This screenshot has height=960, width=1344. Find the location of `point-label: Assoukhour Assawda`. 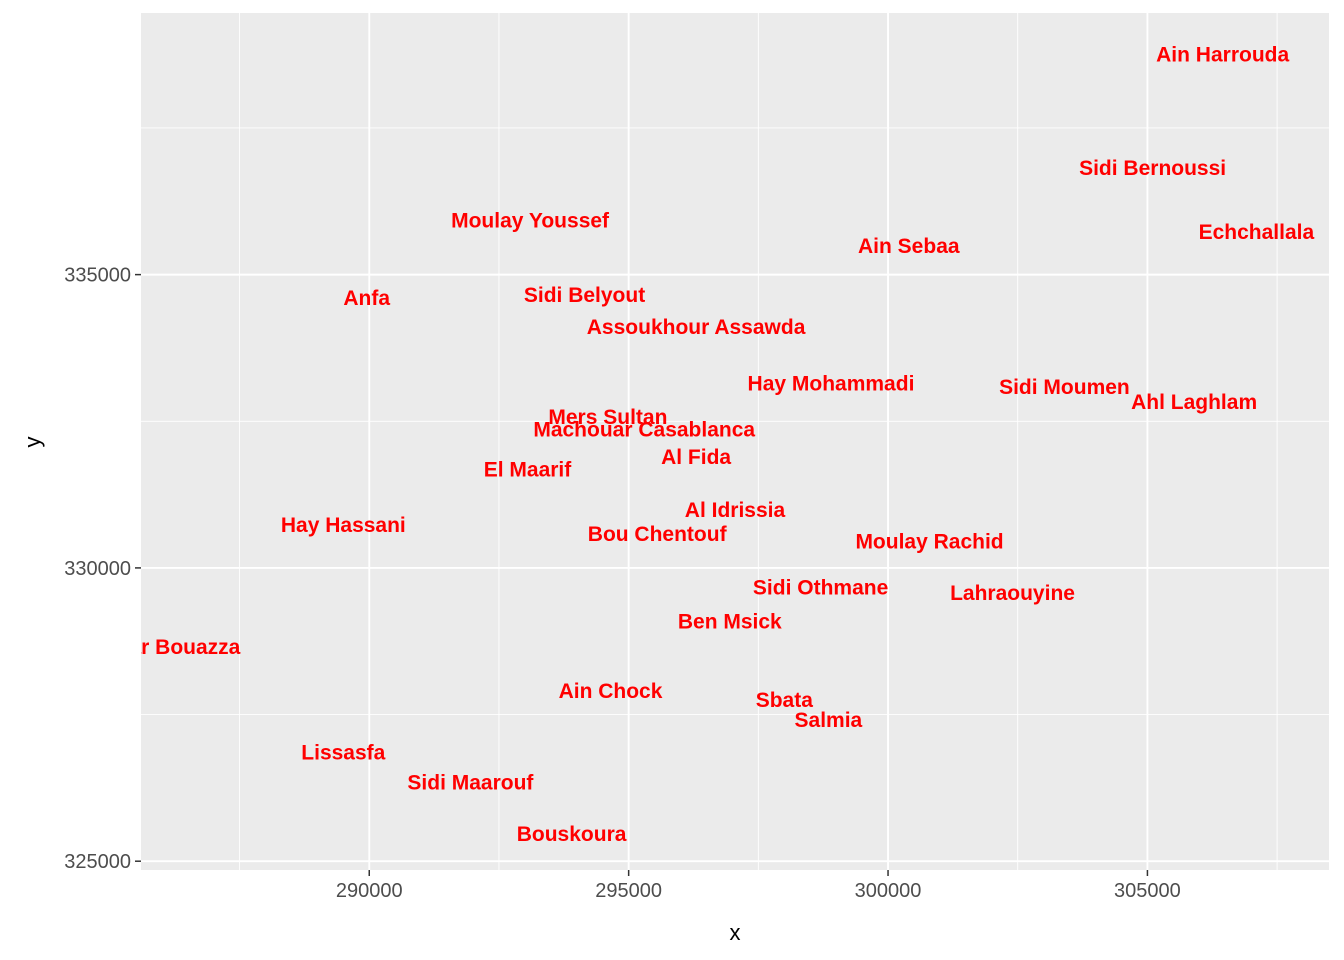

point-label: Assoukhour Assawda is located at coordinates (696, 327).